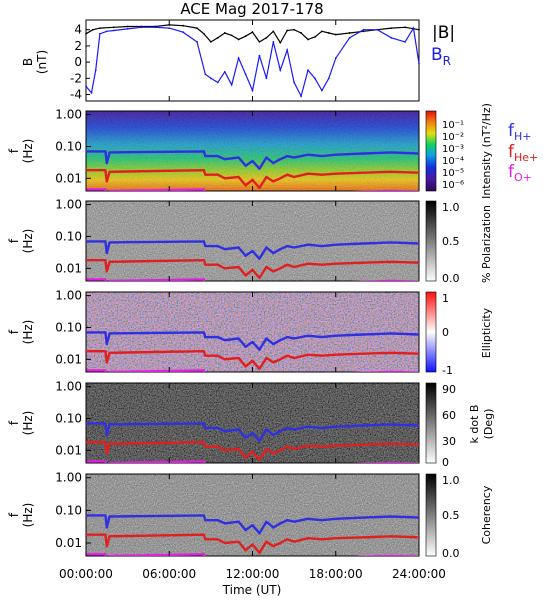 This screenshot has width=550, height=600. Describe the element at coordinates (419, 574) in the screenshot. I see `x-tick-label: 24:00:00` at that location.